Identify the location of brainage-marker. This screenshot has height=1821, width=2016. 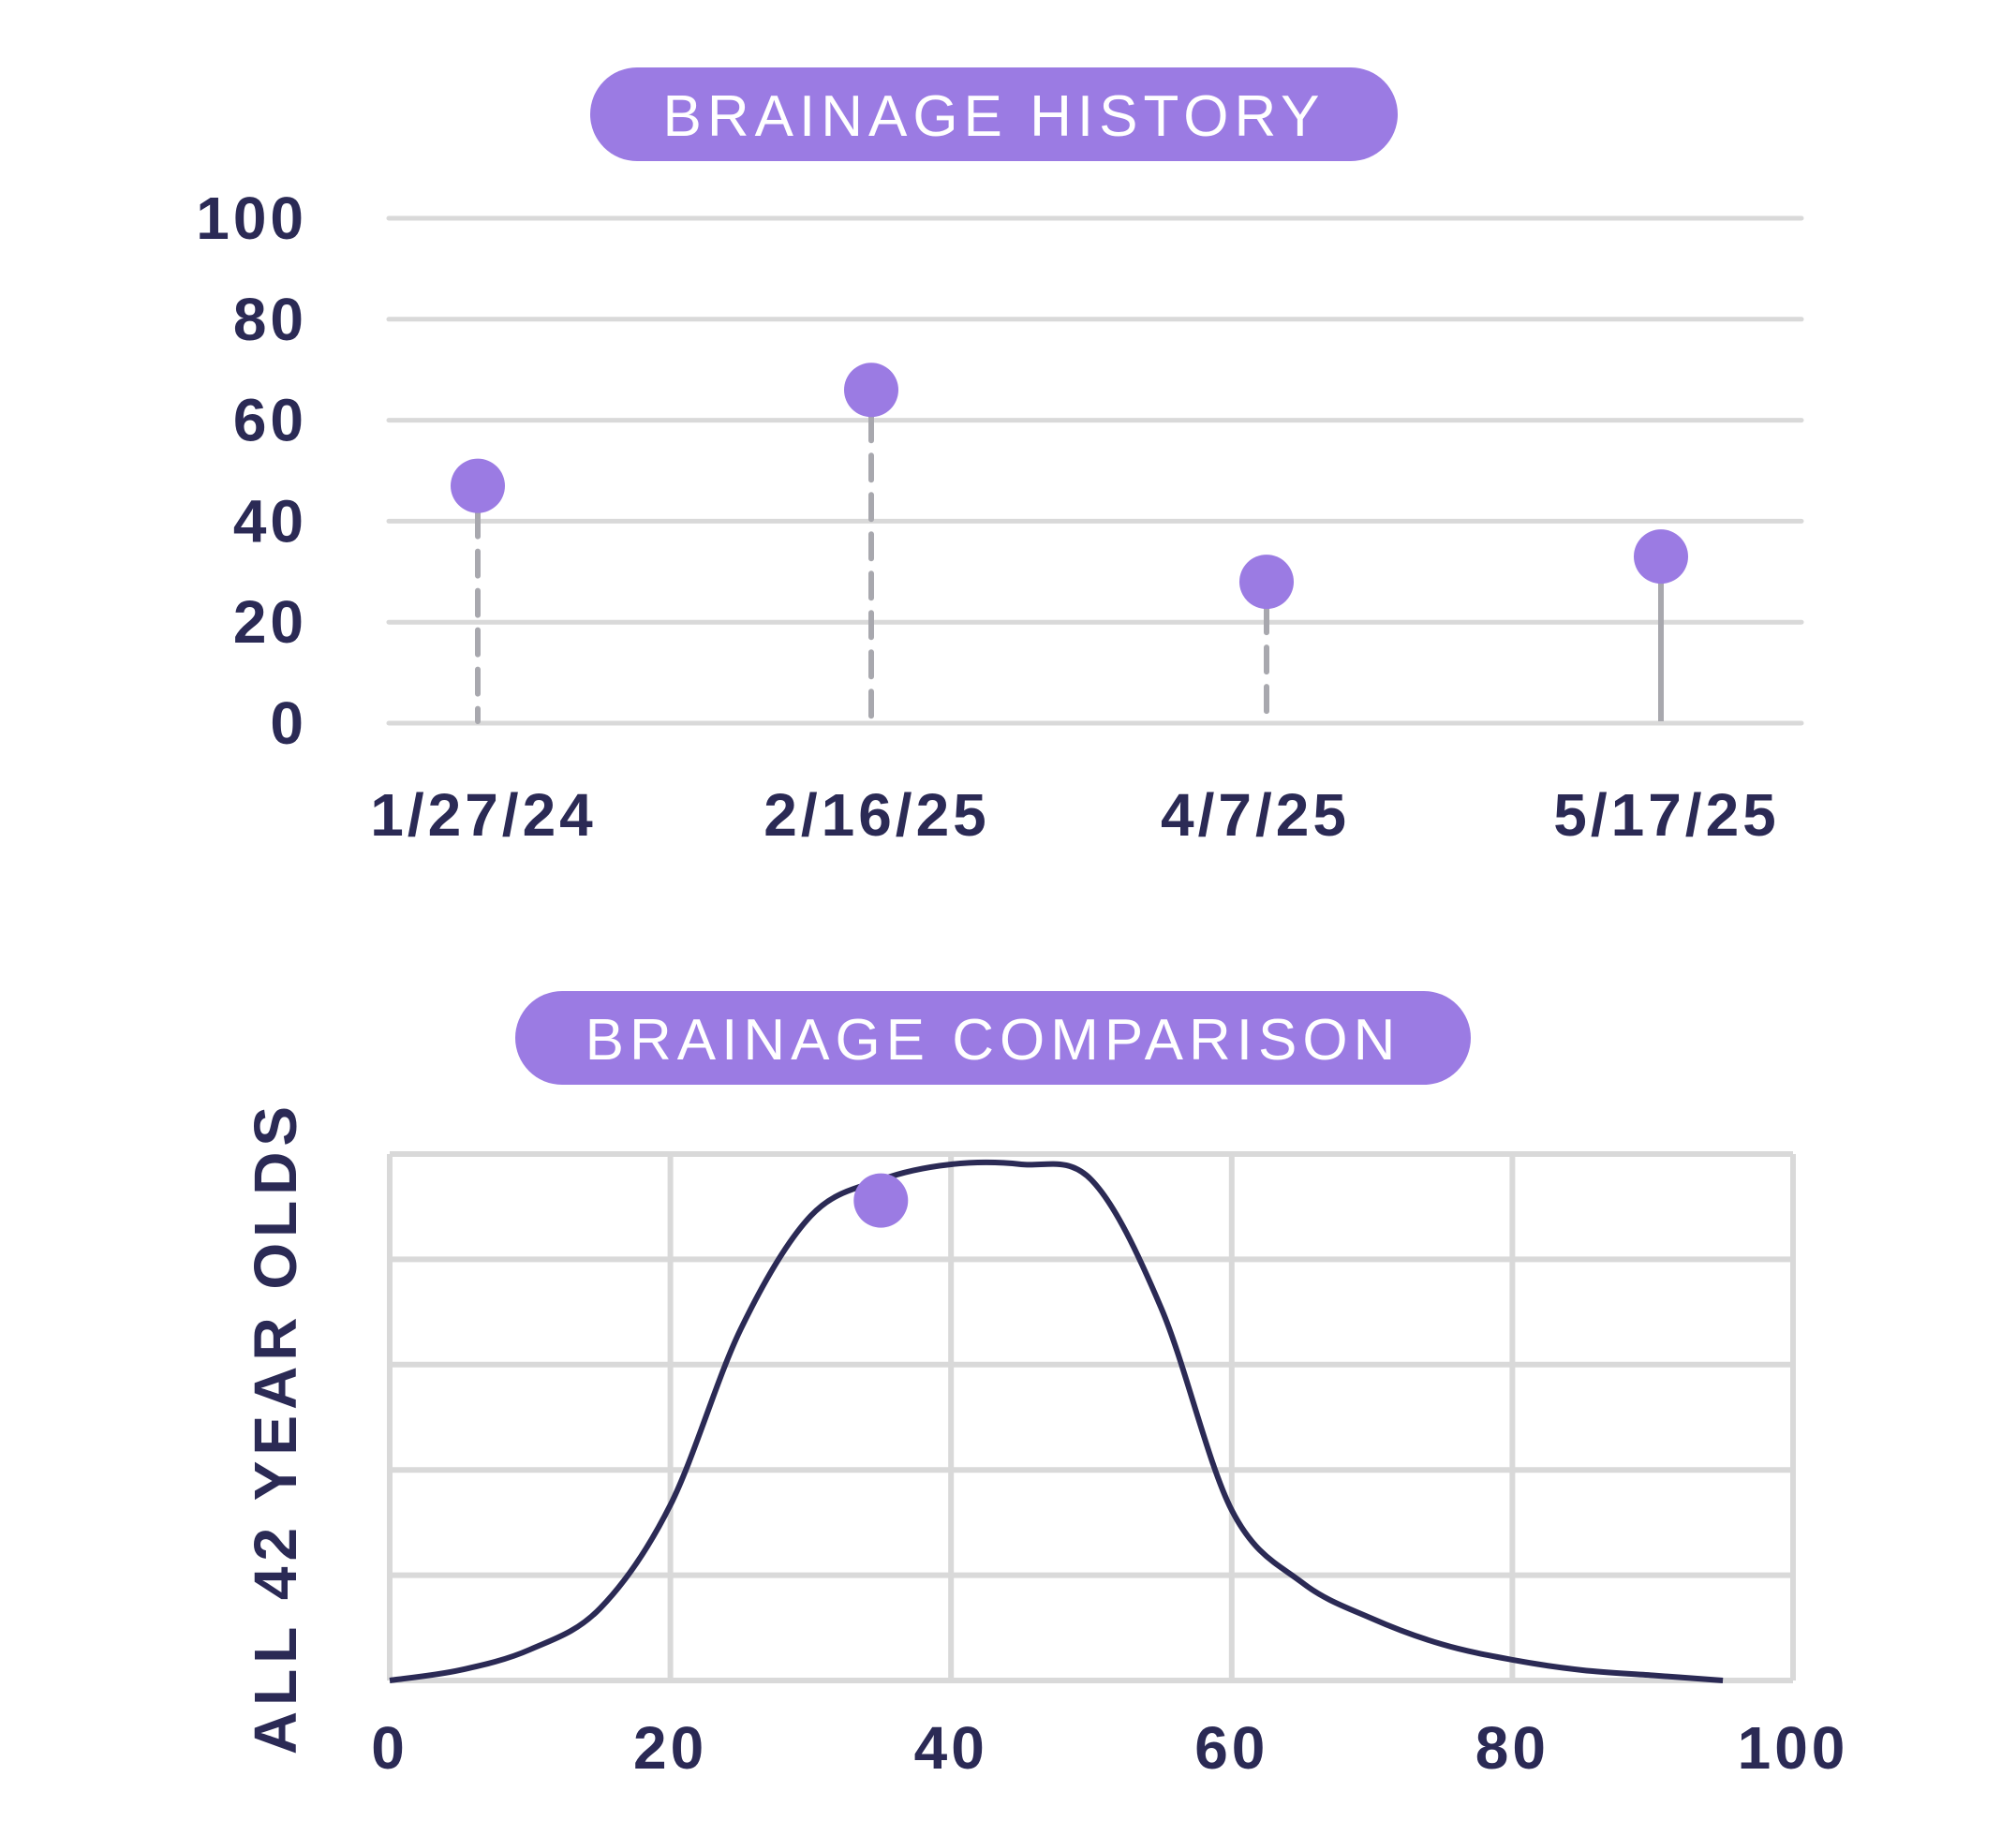
(881, 1200).